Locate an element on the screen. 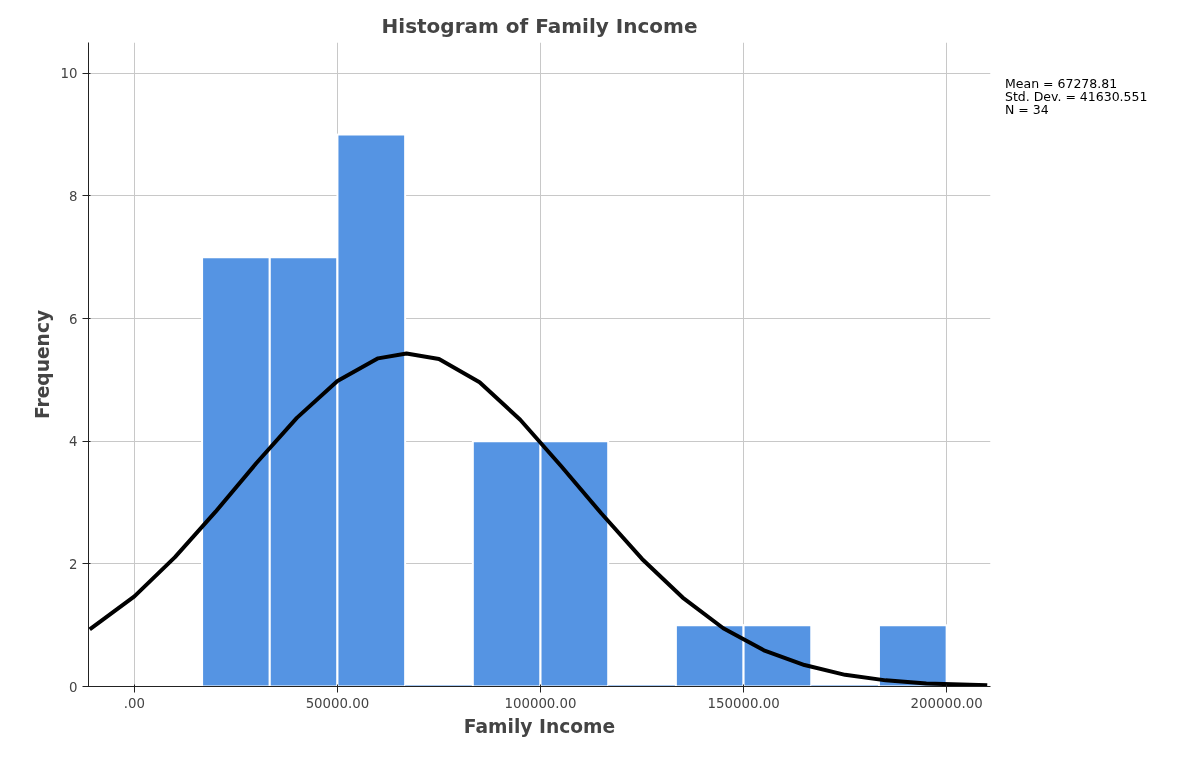 The width and height of the screenshot is (1198, 768). x-tick-label: .00 is located at coordinates (134, 703).